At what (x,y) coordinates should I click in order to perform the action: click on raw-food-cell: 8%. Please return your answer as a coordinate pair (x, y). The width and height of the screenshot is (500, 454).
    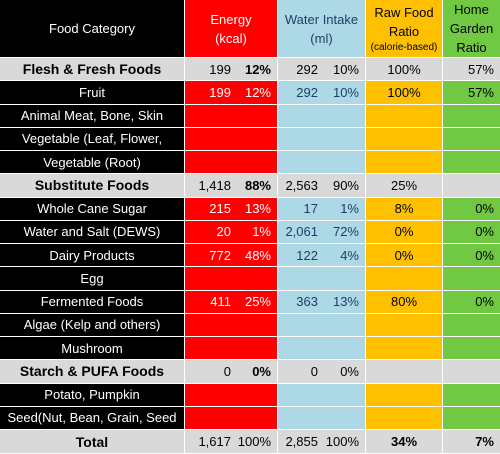
    Looking at the image, I should click on (404, 209).